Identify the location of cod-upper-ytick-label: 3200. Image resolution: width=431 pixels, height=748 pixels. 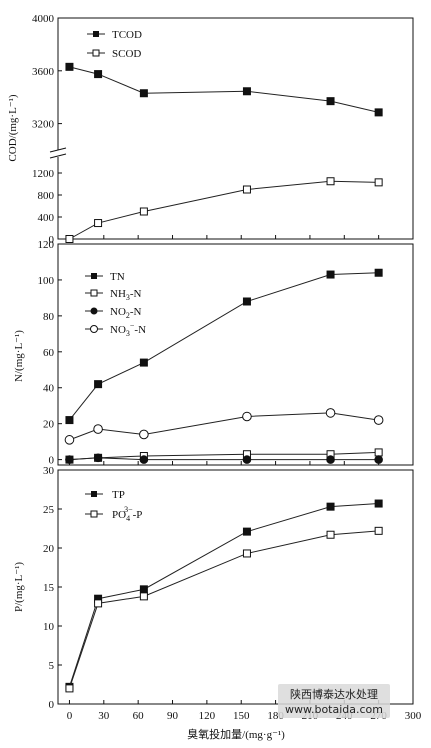
(43, 125).